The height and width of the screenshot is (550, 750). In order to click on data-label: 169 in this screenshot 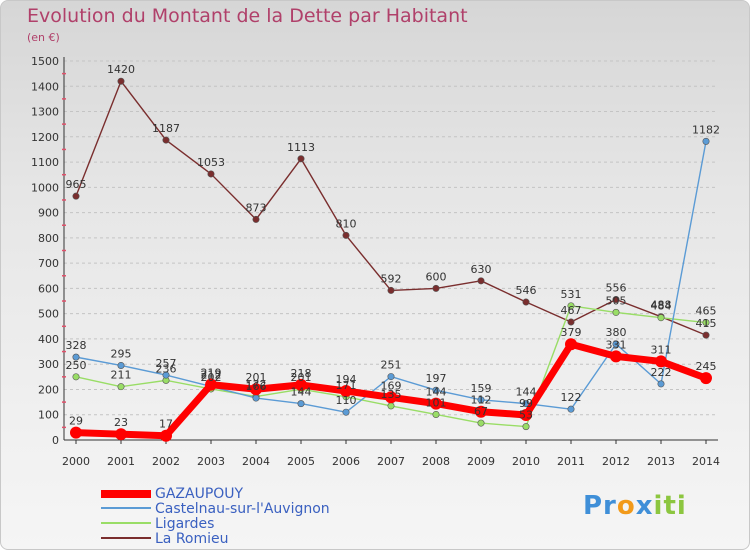, I will do `click(391, 385)`.